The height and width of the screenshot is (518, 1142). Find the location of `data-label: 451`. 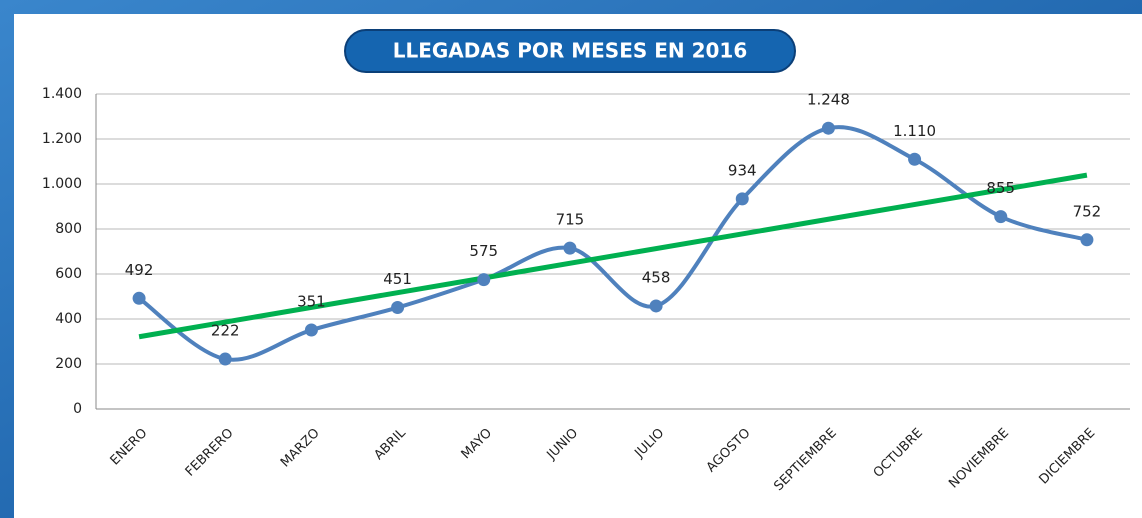

data-label: 451 is located at coordinates (397, 279).